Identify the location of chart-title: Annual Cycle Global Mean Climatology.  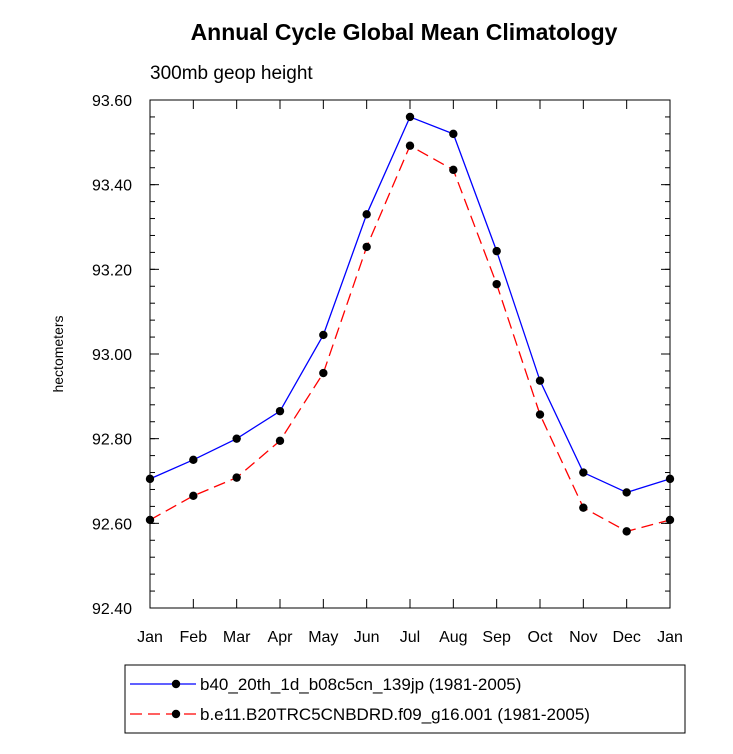
(404, 32).